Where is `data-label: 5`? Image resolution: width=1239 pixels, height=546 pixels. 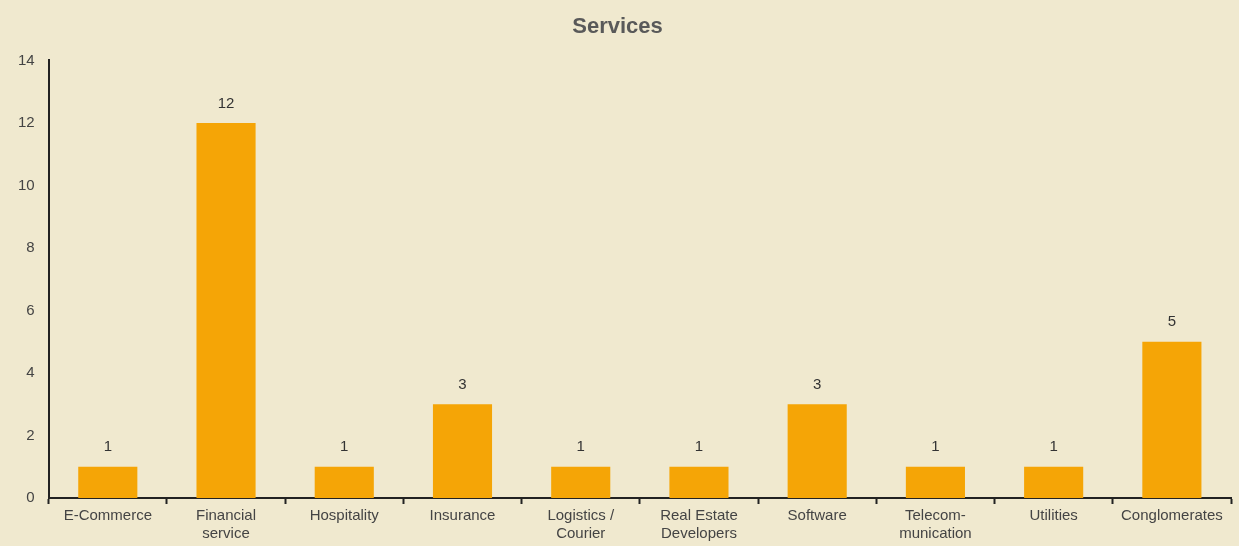 data-label: 5 is located at coordinates (1172, 321).